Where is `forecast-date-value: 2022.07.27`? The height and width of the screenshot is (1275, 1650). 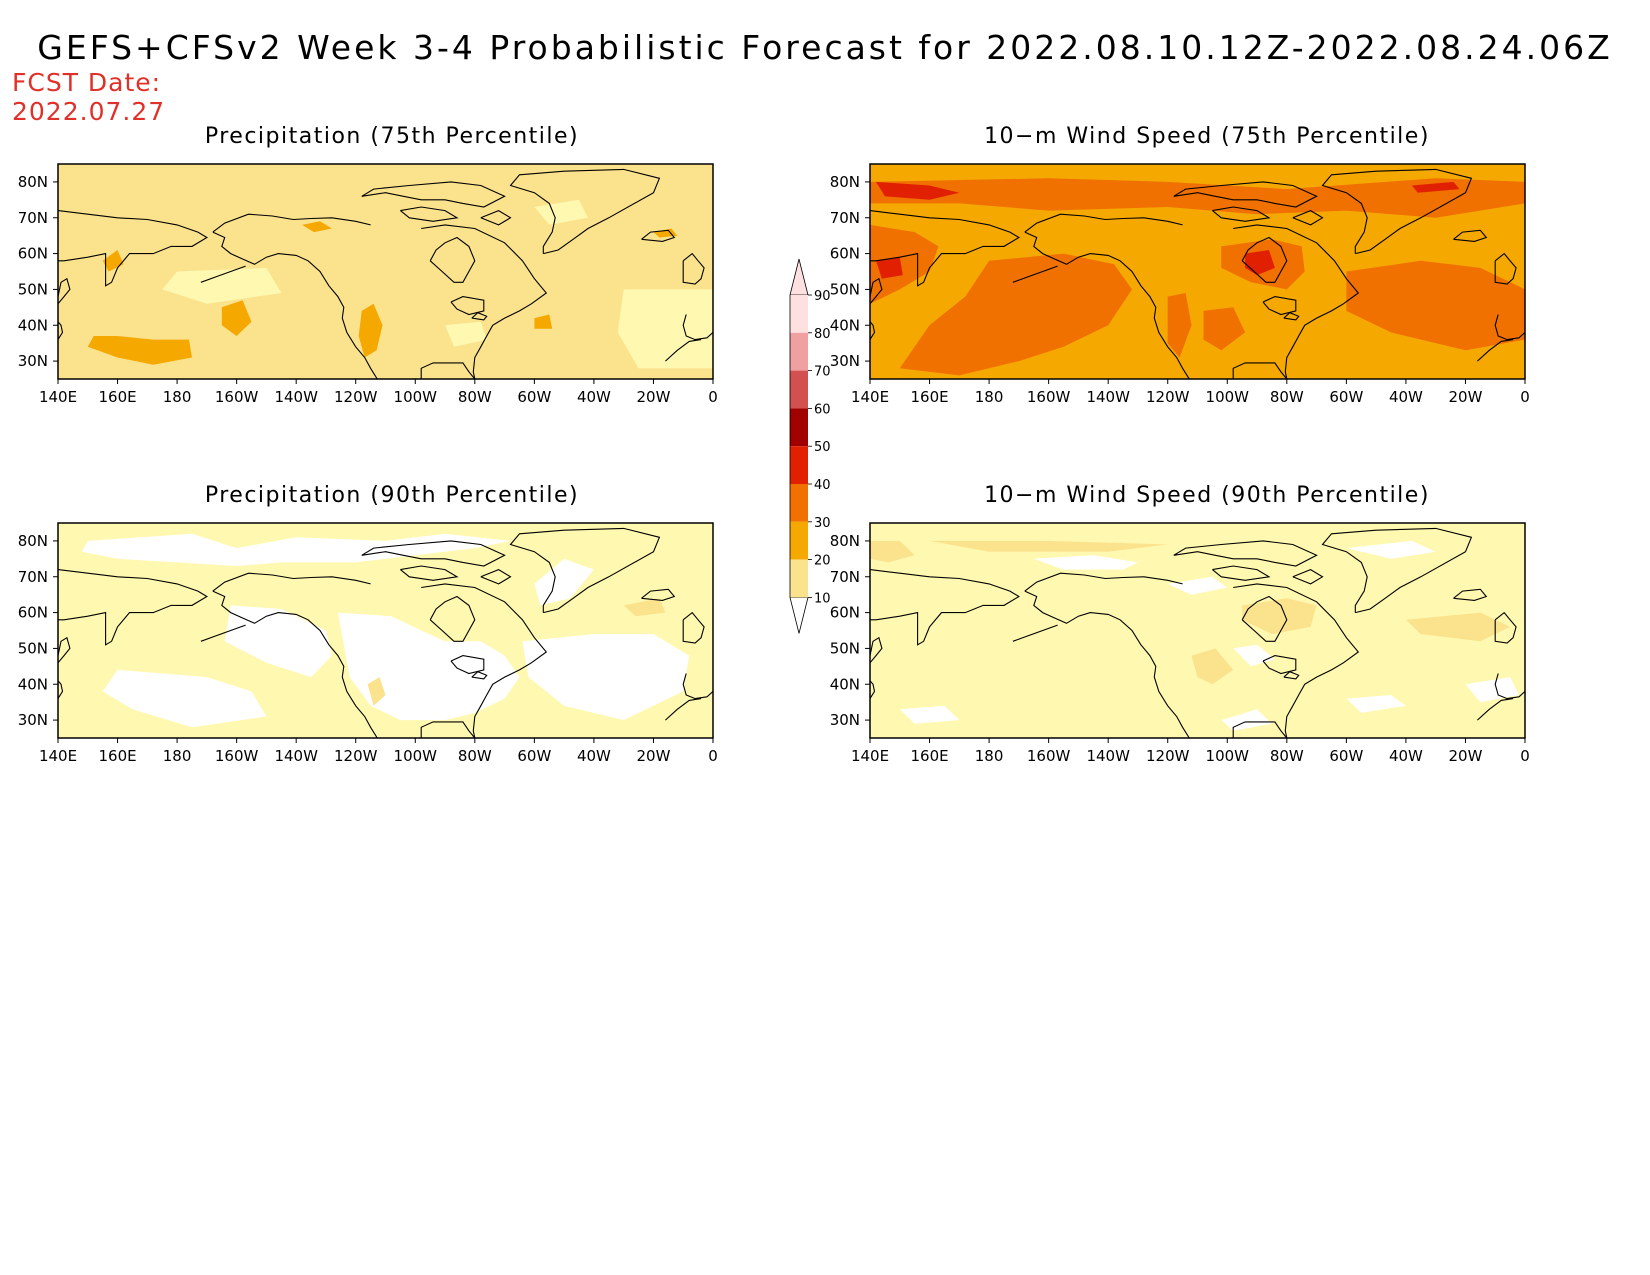 forecast-date-value: 2022.07.27 is located at coordinates (89, 111).